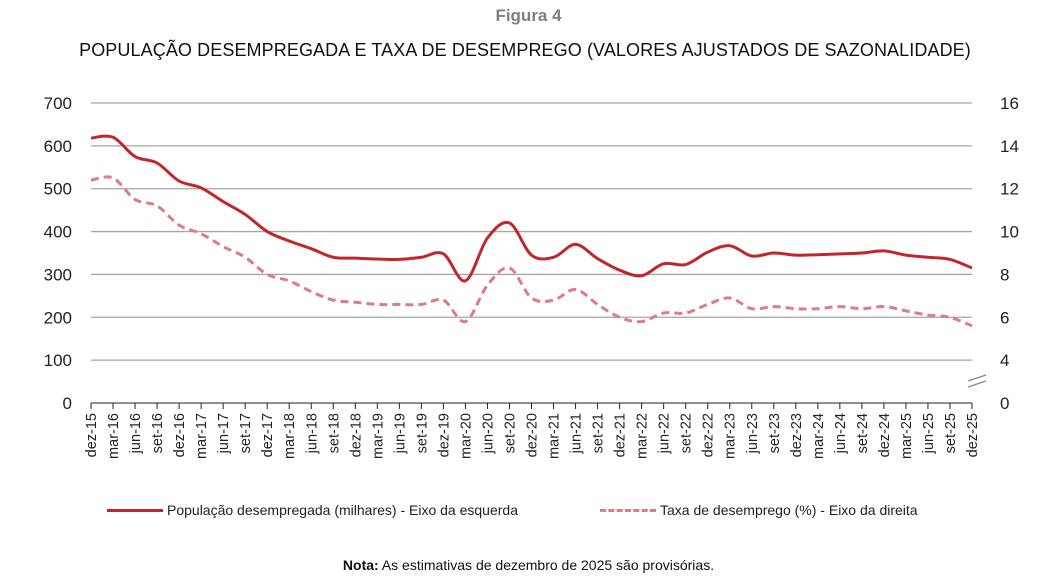 This screenshot has width=1057, height=586. I want to click on x-tick-label: dez-15, so click(92, 435).